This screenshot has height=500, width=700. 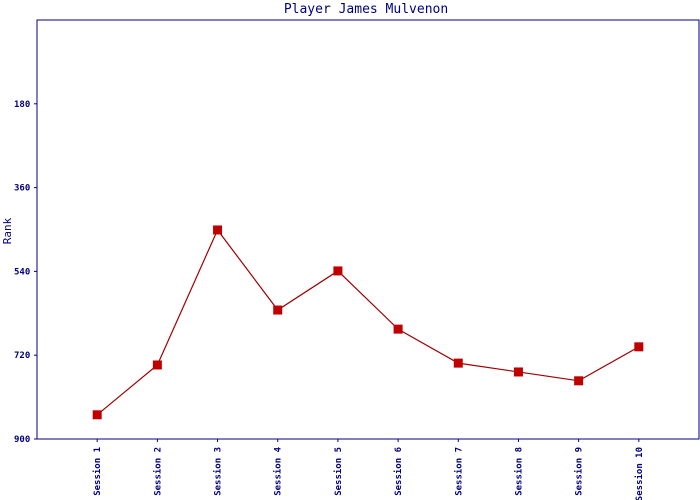 What do you see at coordinates (278, 470) in the screenshot?
I see `x-tick-label: Session 4` at bounding box center [278, 470].